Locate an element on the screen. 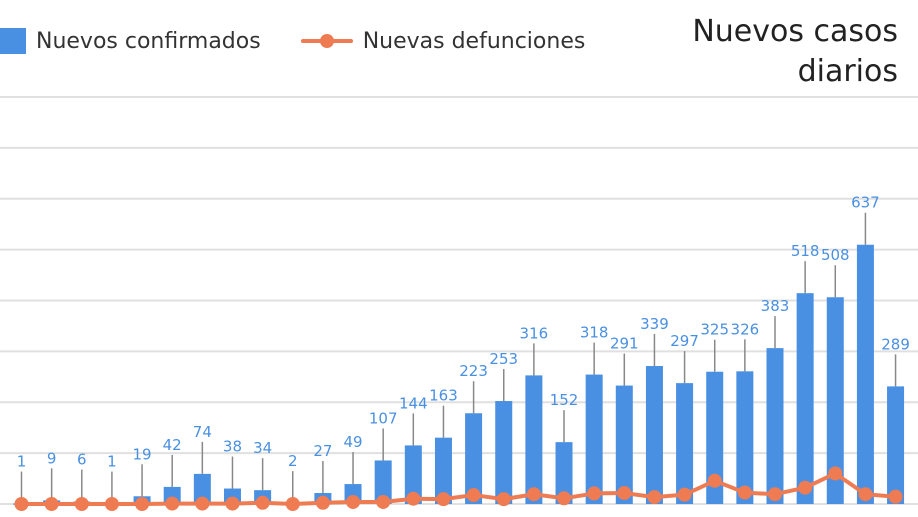 The height and width of the screenshot is (517, 918). chart-title-line-2: diarios is located at coordinates (847, 71).